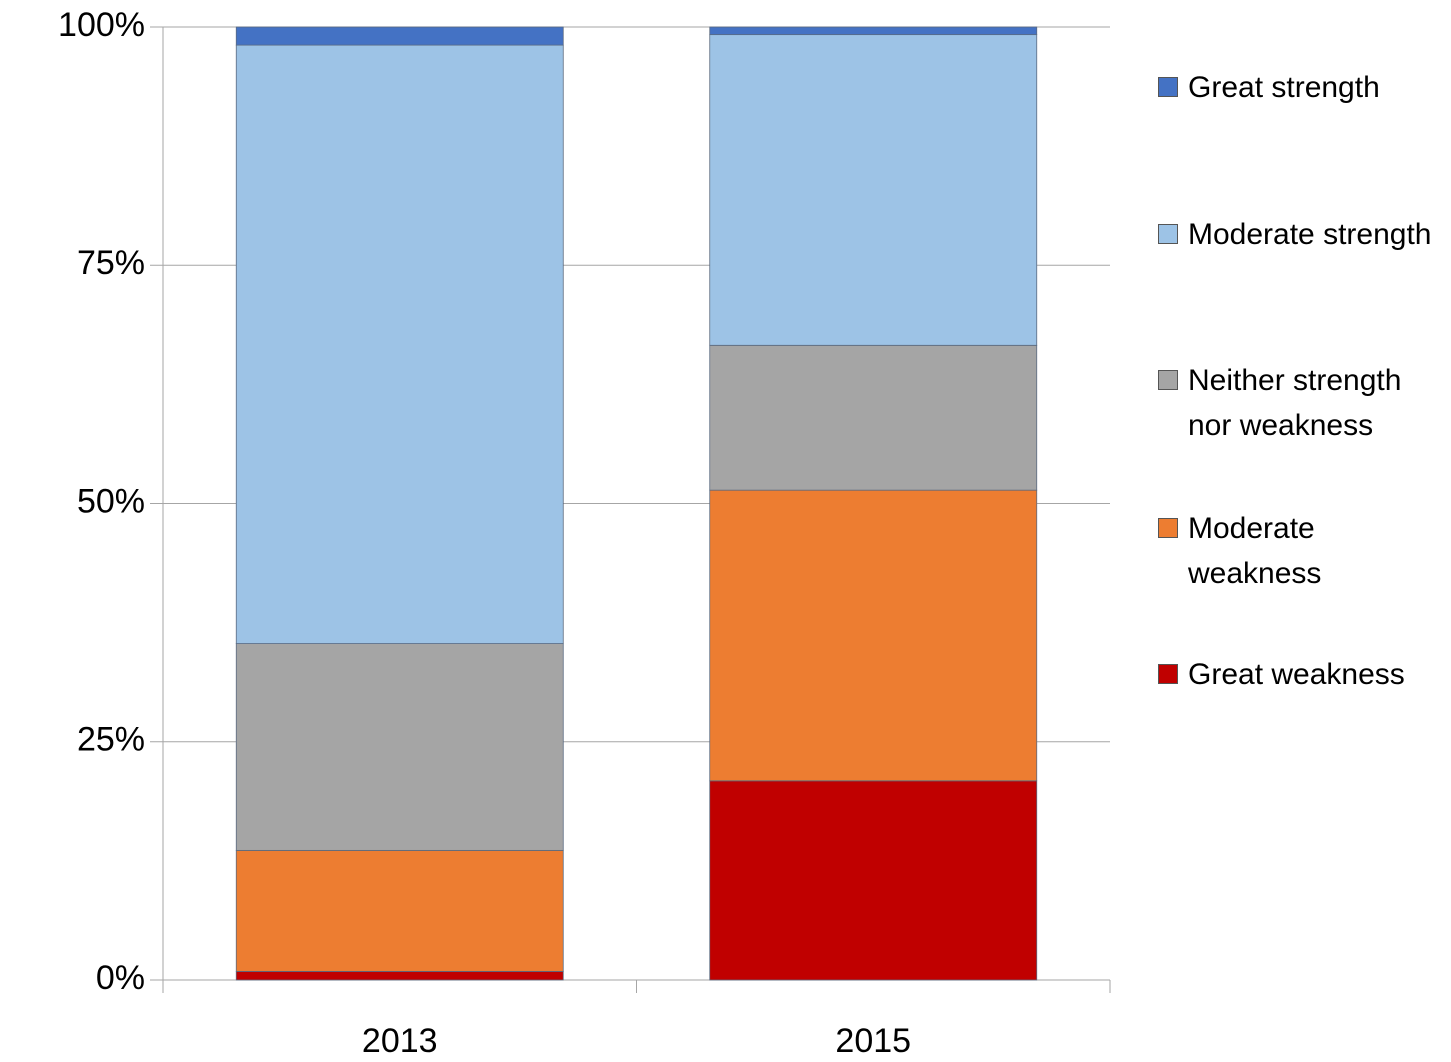 Image resolution: width=1451 pixels, height=1062 pixels. I want to click on x-tick-label: 2013, so click(400, 1041).